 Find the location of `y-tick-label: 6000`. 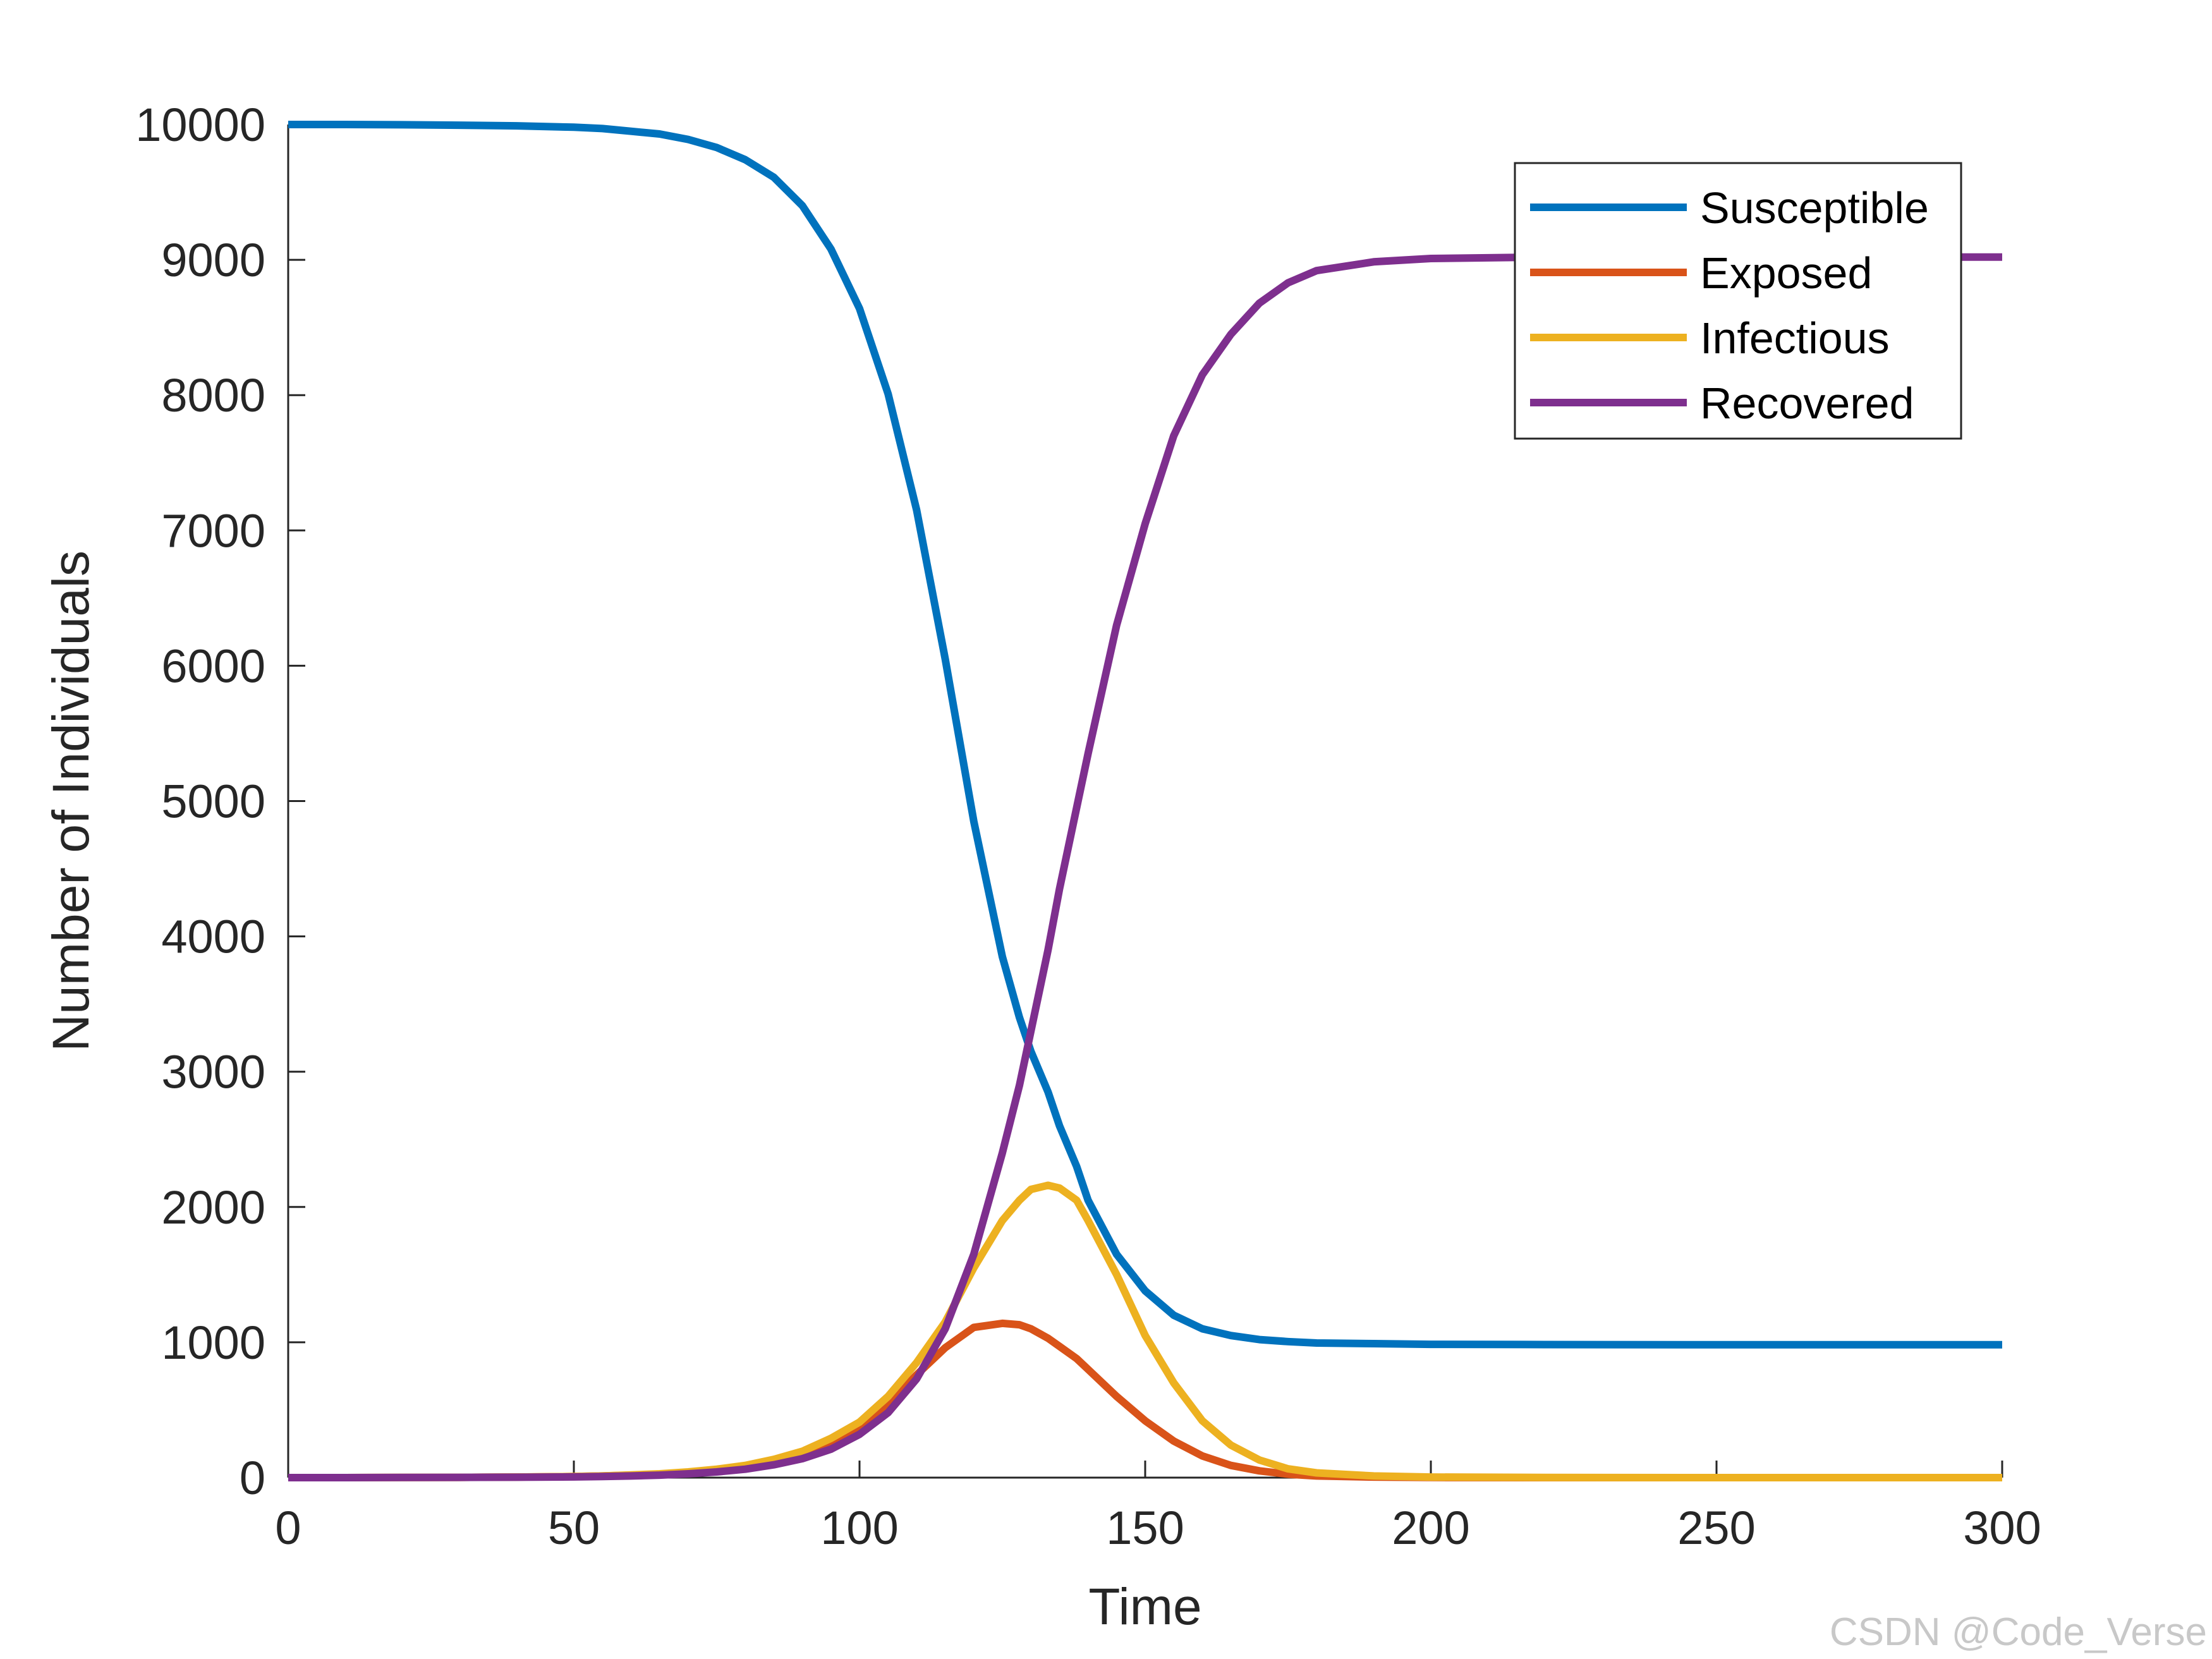

y-tick-label: 6000 is located at coordinates (213, 666).